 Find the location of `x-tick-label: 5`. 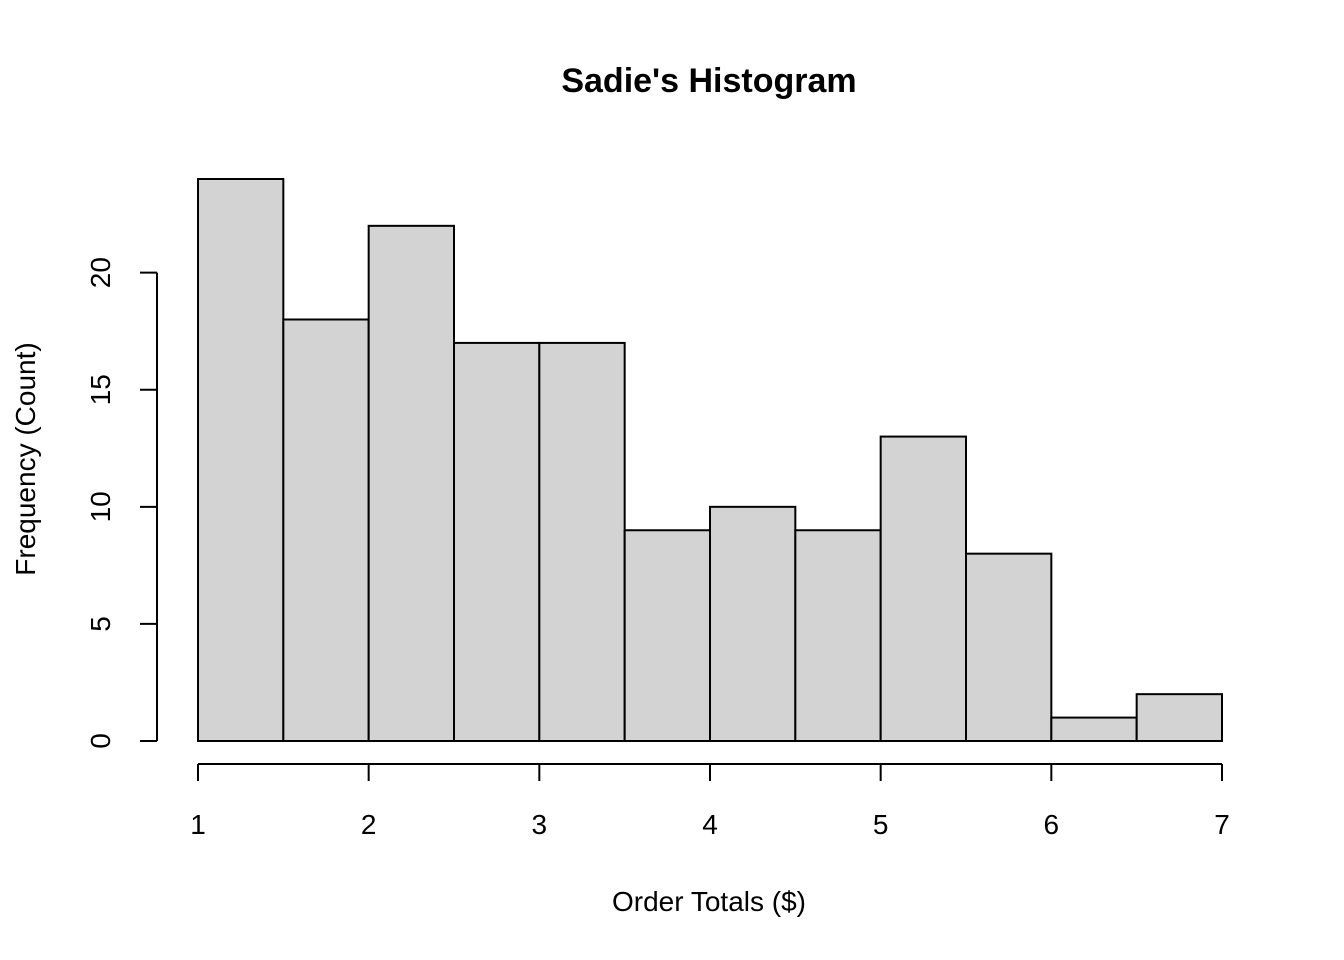

x-tick-label: 5 is located at coordinates (881, 824).